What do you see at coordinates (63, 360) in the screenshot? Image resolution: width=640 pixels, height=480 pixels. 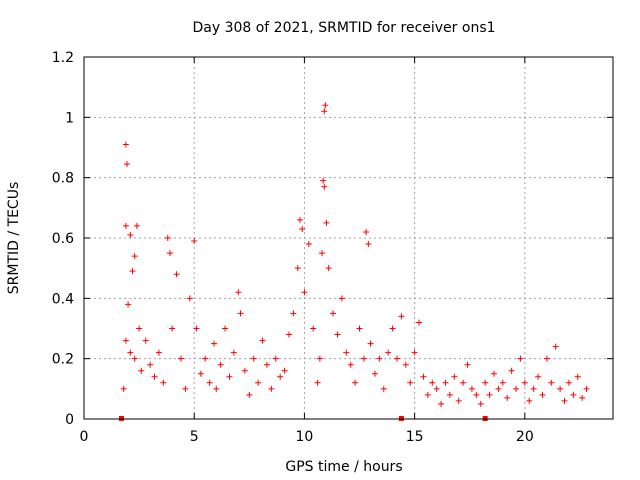 I see `y-tick-label: 0.2` at bounding box center [63, 360].